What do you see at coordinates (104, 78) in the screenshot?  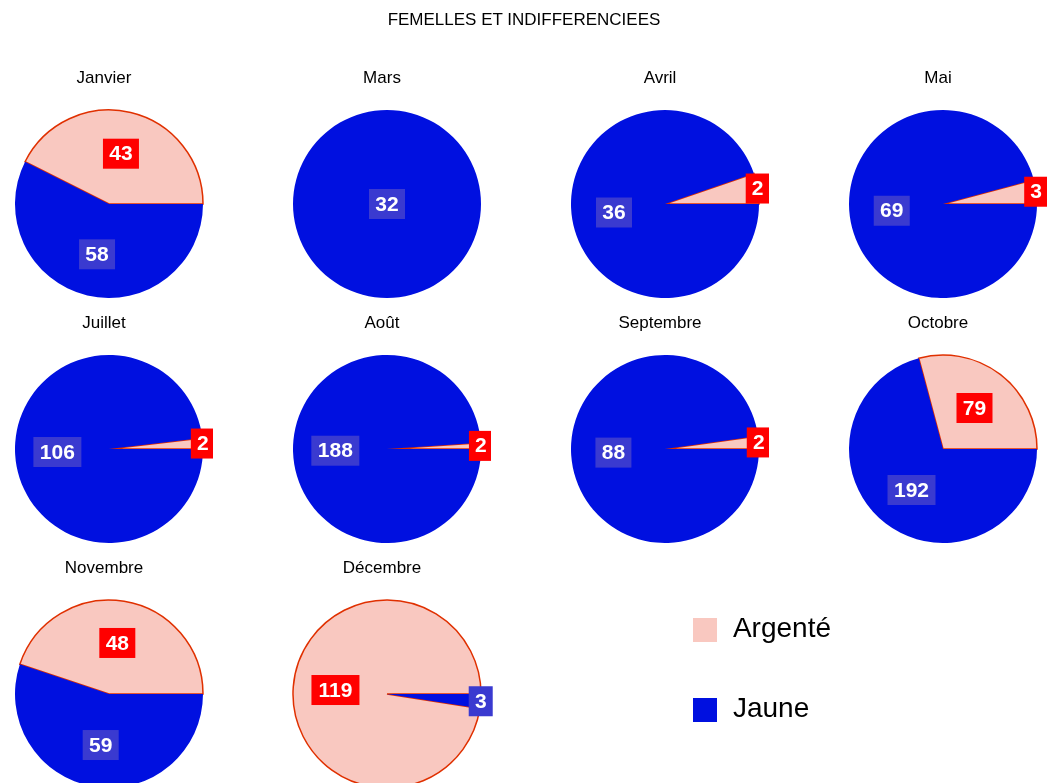 I see `chart-title: Janvier` at bounding box center [104, 78].